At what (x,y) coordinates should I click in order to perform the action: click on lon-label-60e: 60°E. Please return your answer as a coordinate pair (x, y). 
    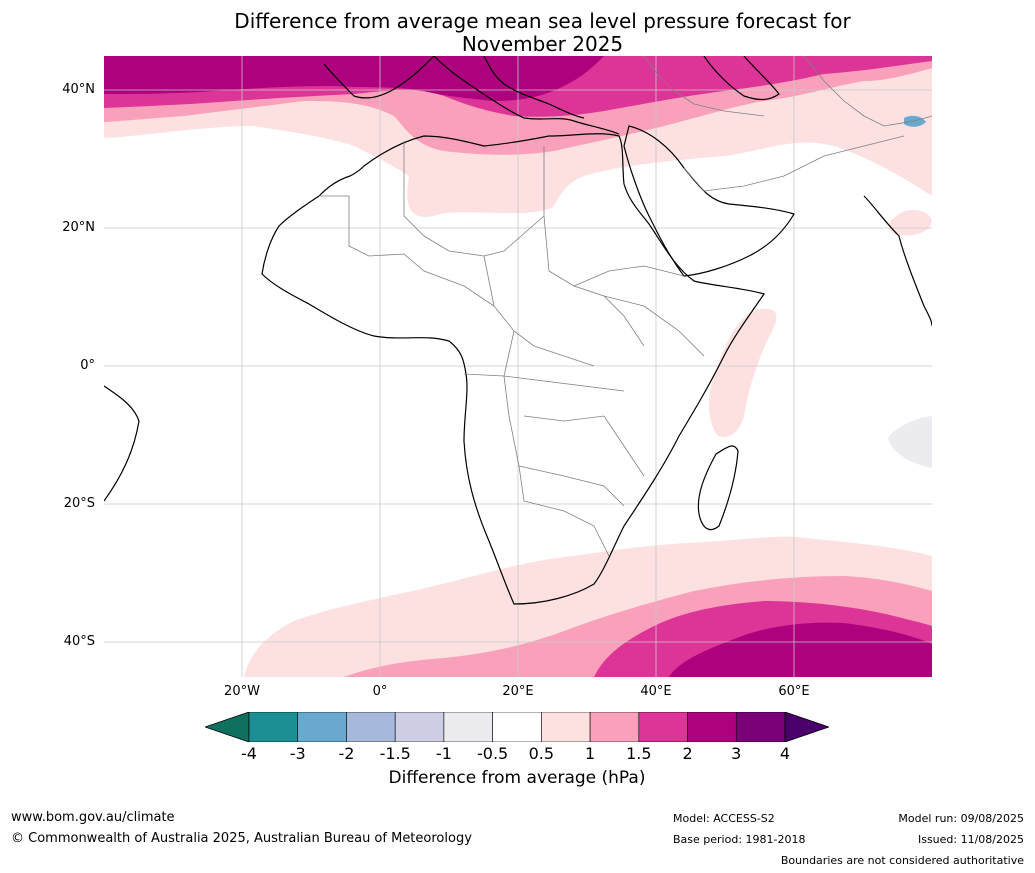
    Looking at the image, I should click on (794, 691).